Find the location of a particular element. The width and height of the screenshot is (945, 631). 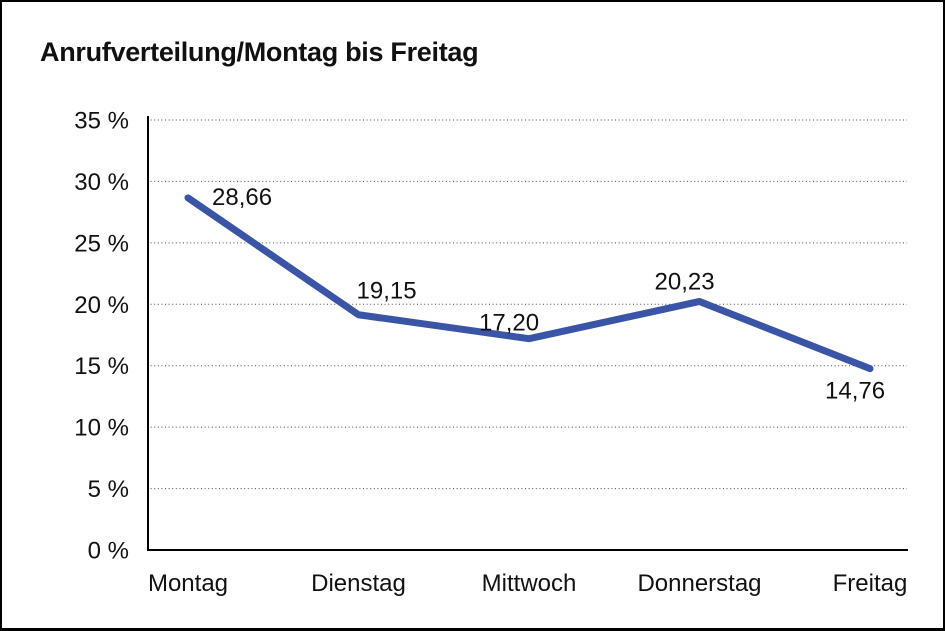

y-tick-label: 0 % is located at coordinates (108, 551).